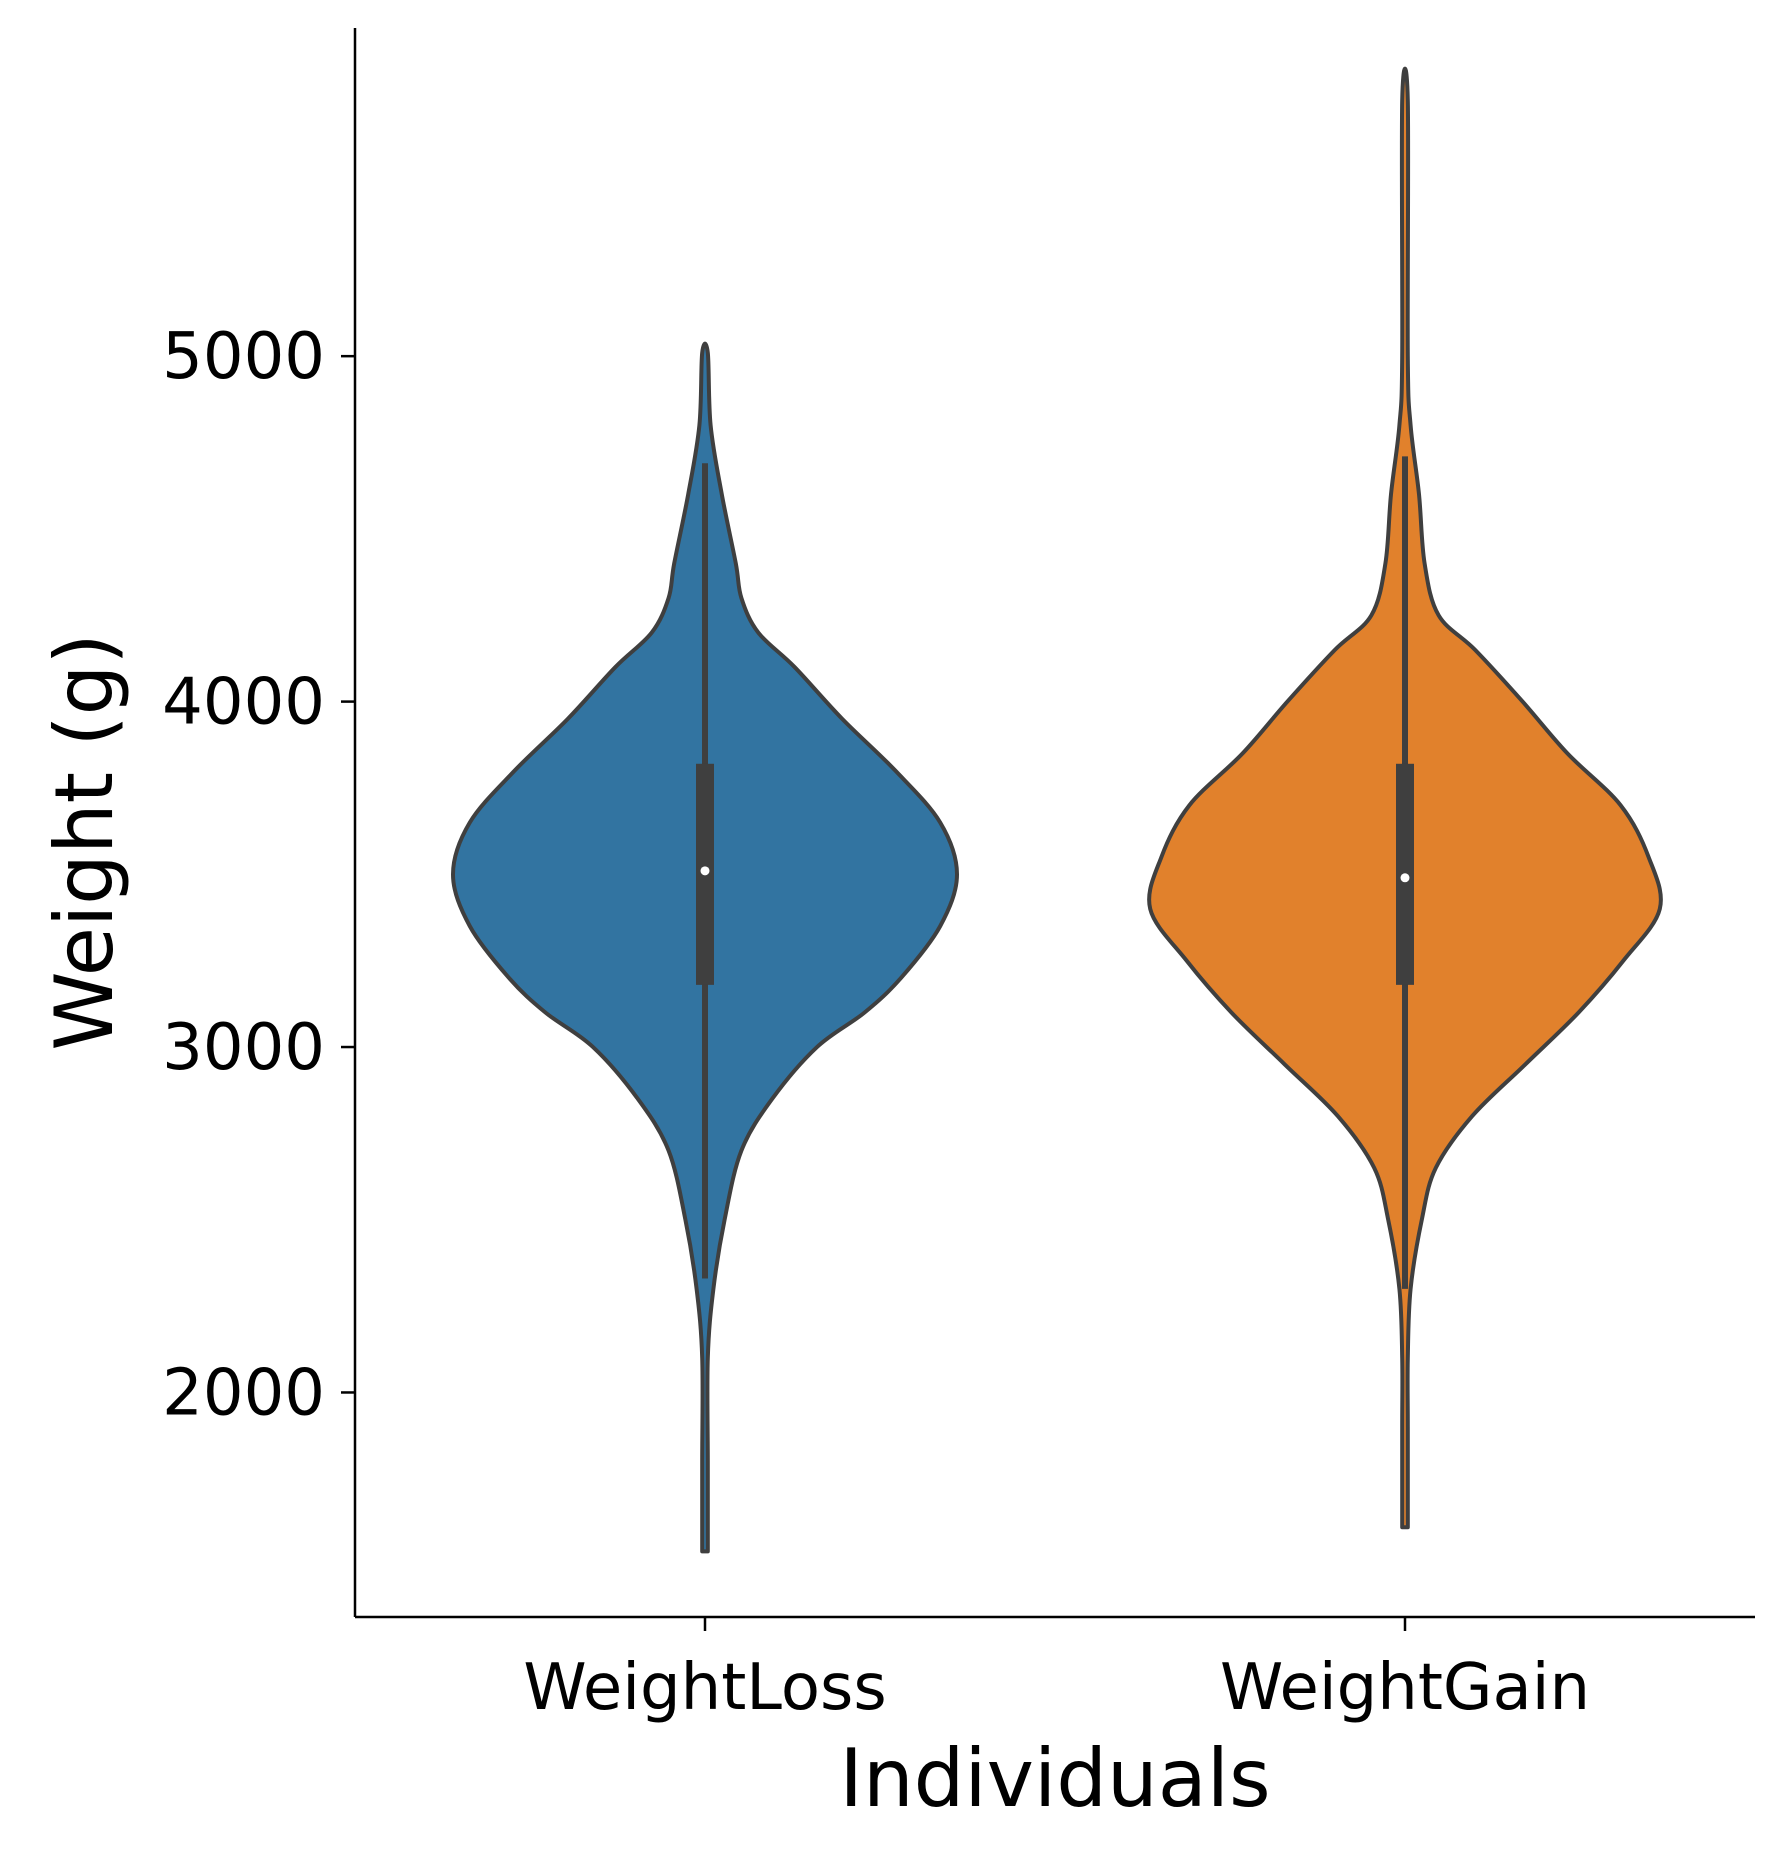  Describe the element at coordinates (243, 1393) in the screenshot. I see `y-tick-label: 2000` at that location.